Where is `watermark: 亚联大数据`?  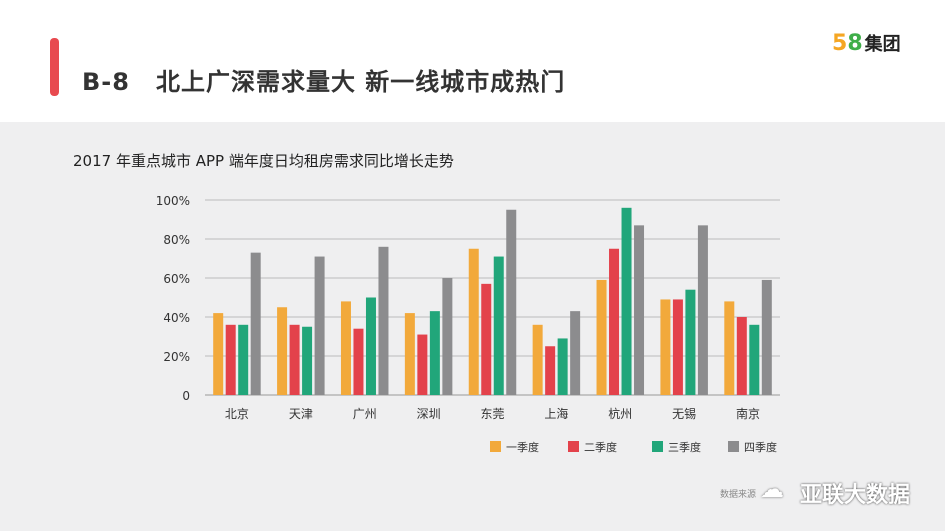
watermark: 亚联大数据 is located at coordinates (855, 495).